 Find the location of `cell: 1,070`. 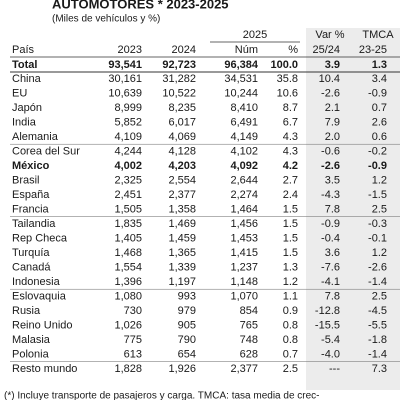

cell: 1,070 is located at coordinates (244, 296).